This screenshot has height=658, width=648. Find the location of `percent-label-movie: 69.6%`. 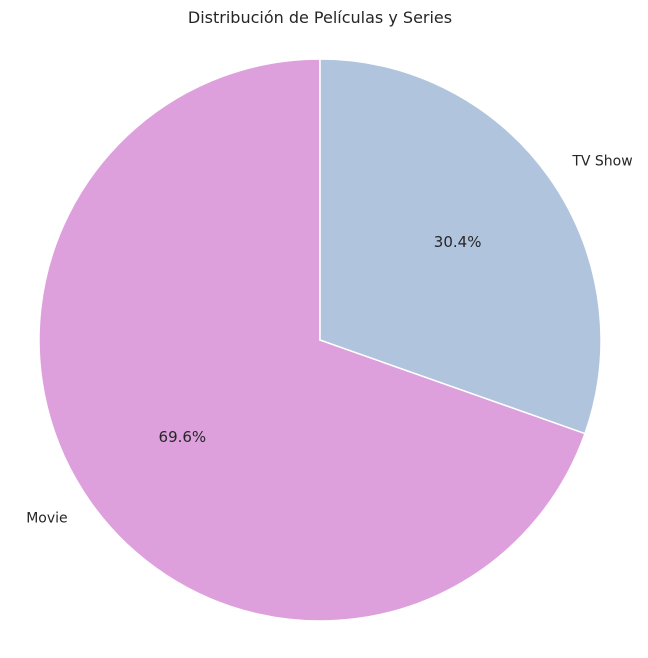

percent-label-movie: 69.6% is located at coordinates (183, 437).